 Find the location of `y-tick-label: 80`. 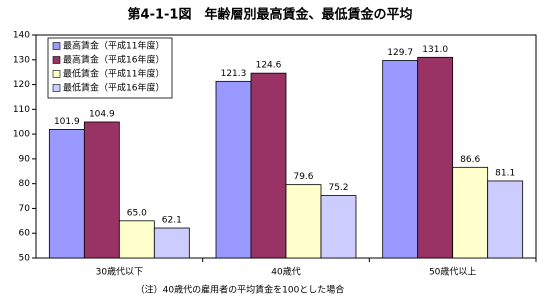

y-tick-label: 80 is located at coordinates (25, 184).